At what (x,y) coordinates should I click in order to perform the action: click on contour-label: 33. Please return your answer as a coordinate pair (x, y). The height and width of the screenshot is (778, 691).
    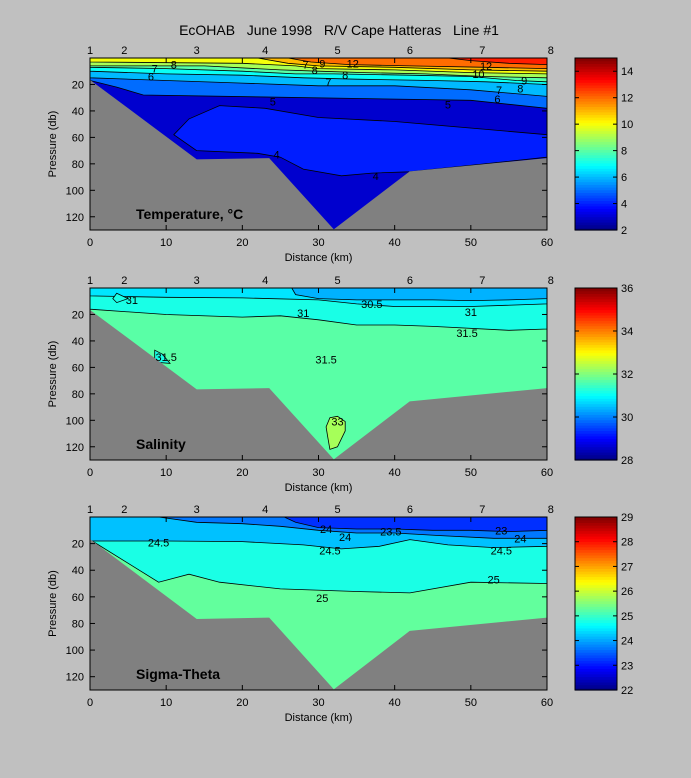
    Looking at the image, I should click on (337, 423).